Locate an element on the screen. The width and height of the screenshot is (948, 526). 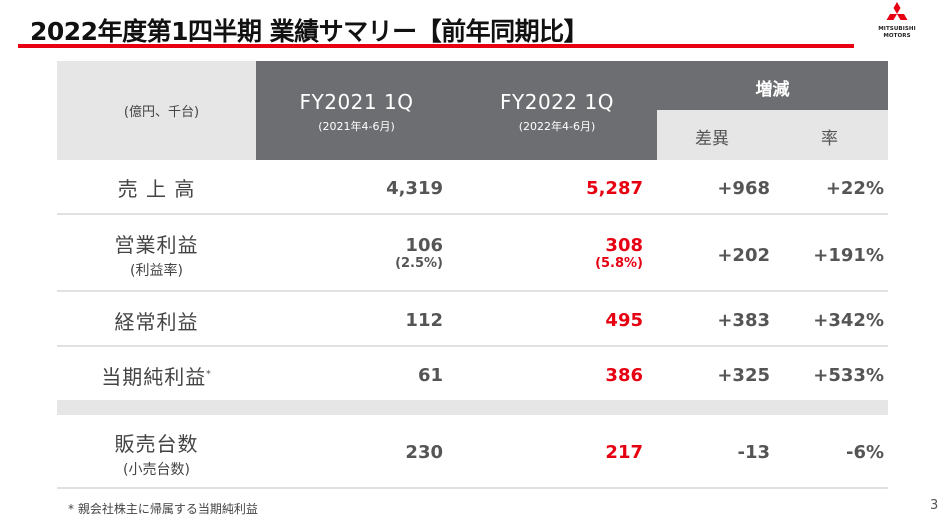
column-header-fy2022: FY2022 1Q (2022年4-6月) is located at coordinates (557, 112).